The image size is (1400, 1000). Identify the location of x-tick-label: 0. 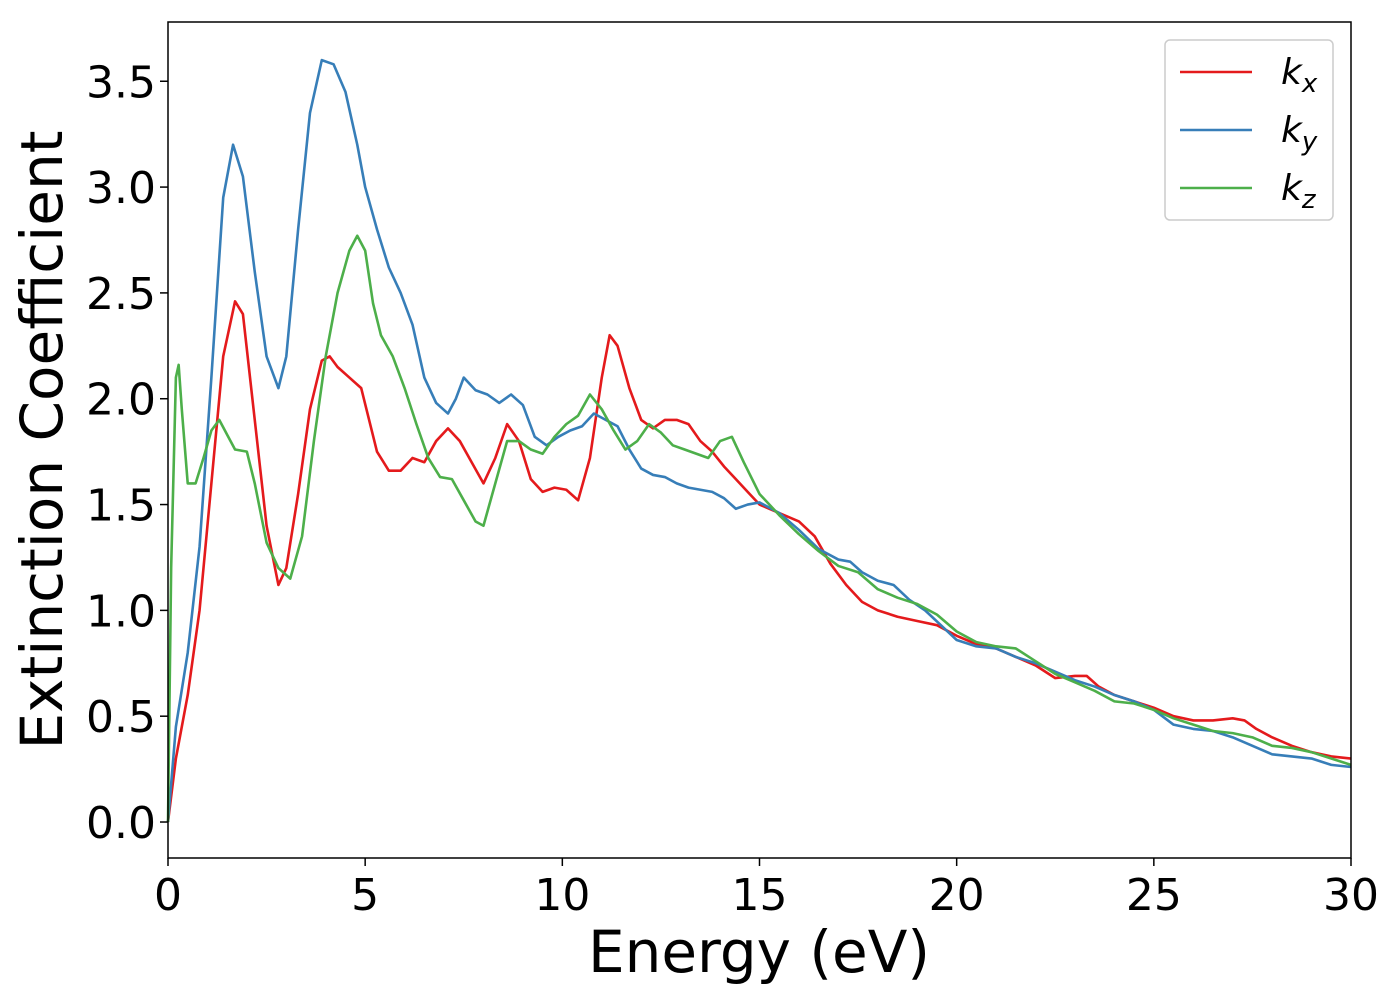
(168, 895).